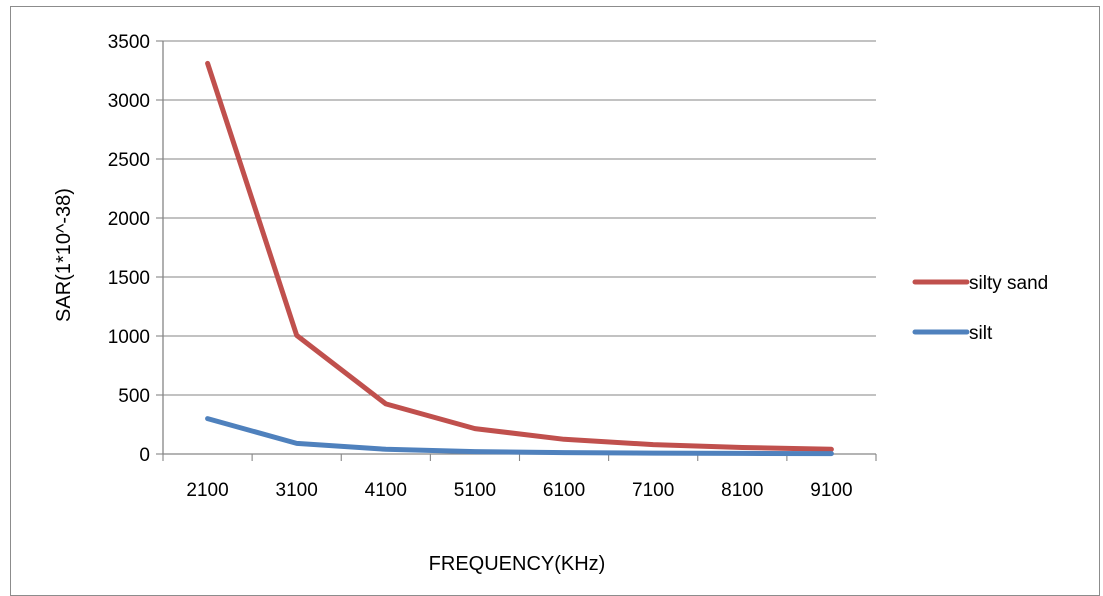 The height and width of the screenshot is (596, 1103). Describe the element at coordinates (129, 160) in the screenshot. I see `y-tick-label: 2500` at that location.